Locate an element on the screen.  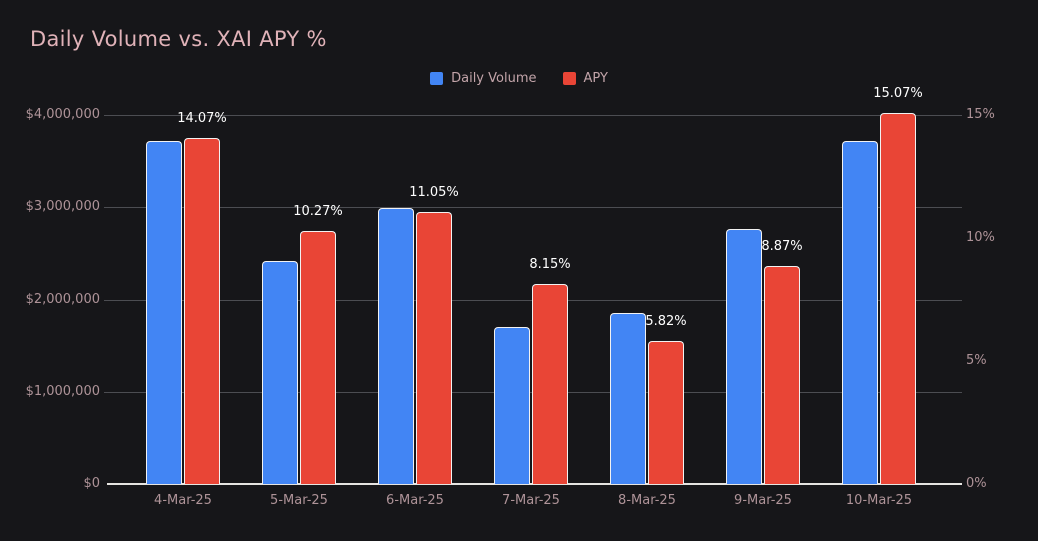
chart-legend: Daily Volume APY is located at coordinates (519, 78).